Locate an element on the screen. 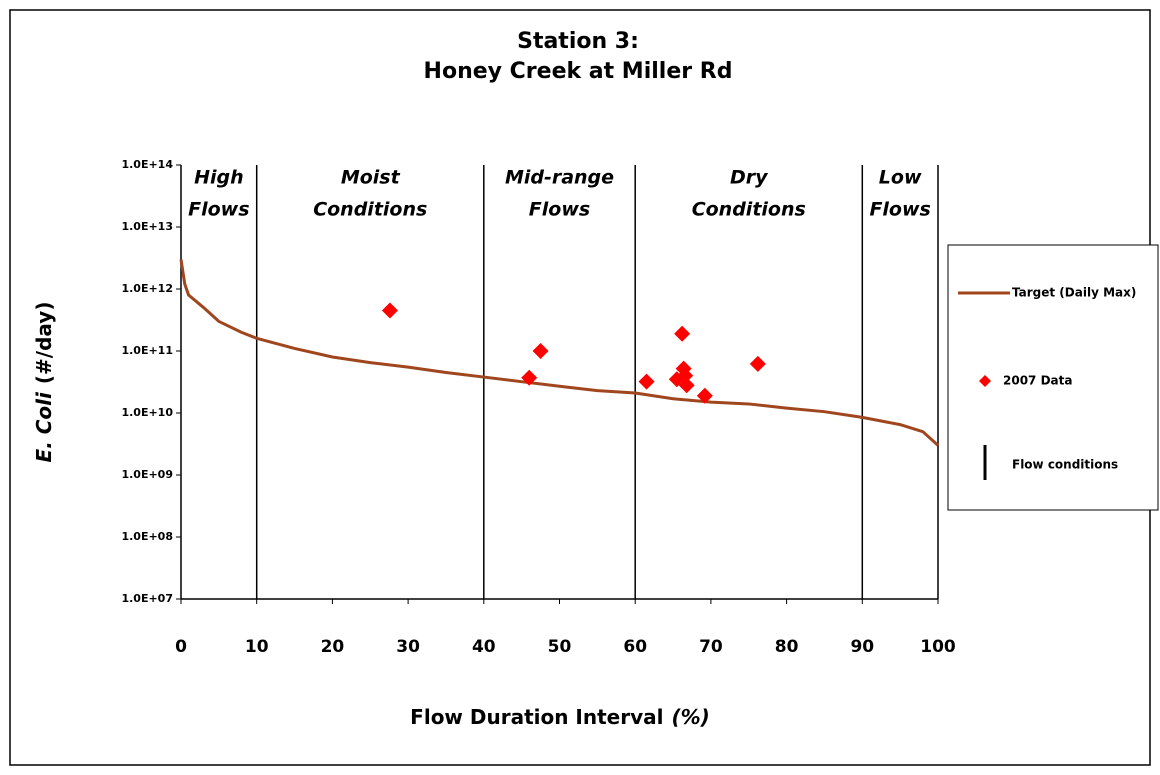 This screenshot has height=775, width=1160. x-tick-label: 90 is located at coordinates (862, 647).